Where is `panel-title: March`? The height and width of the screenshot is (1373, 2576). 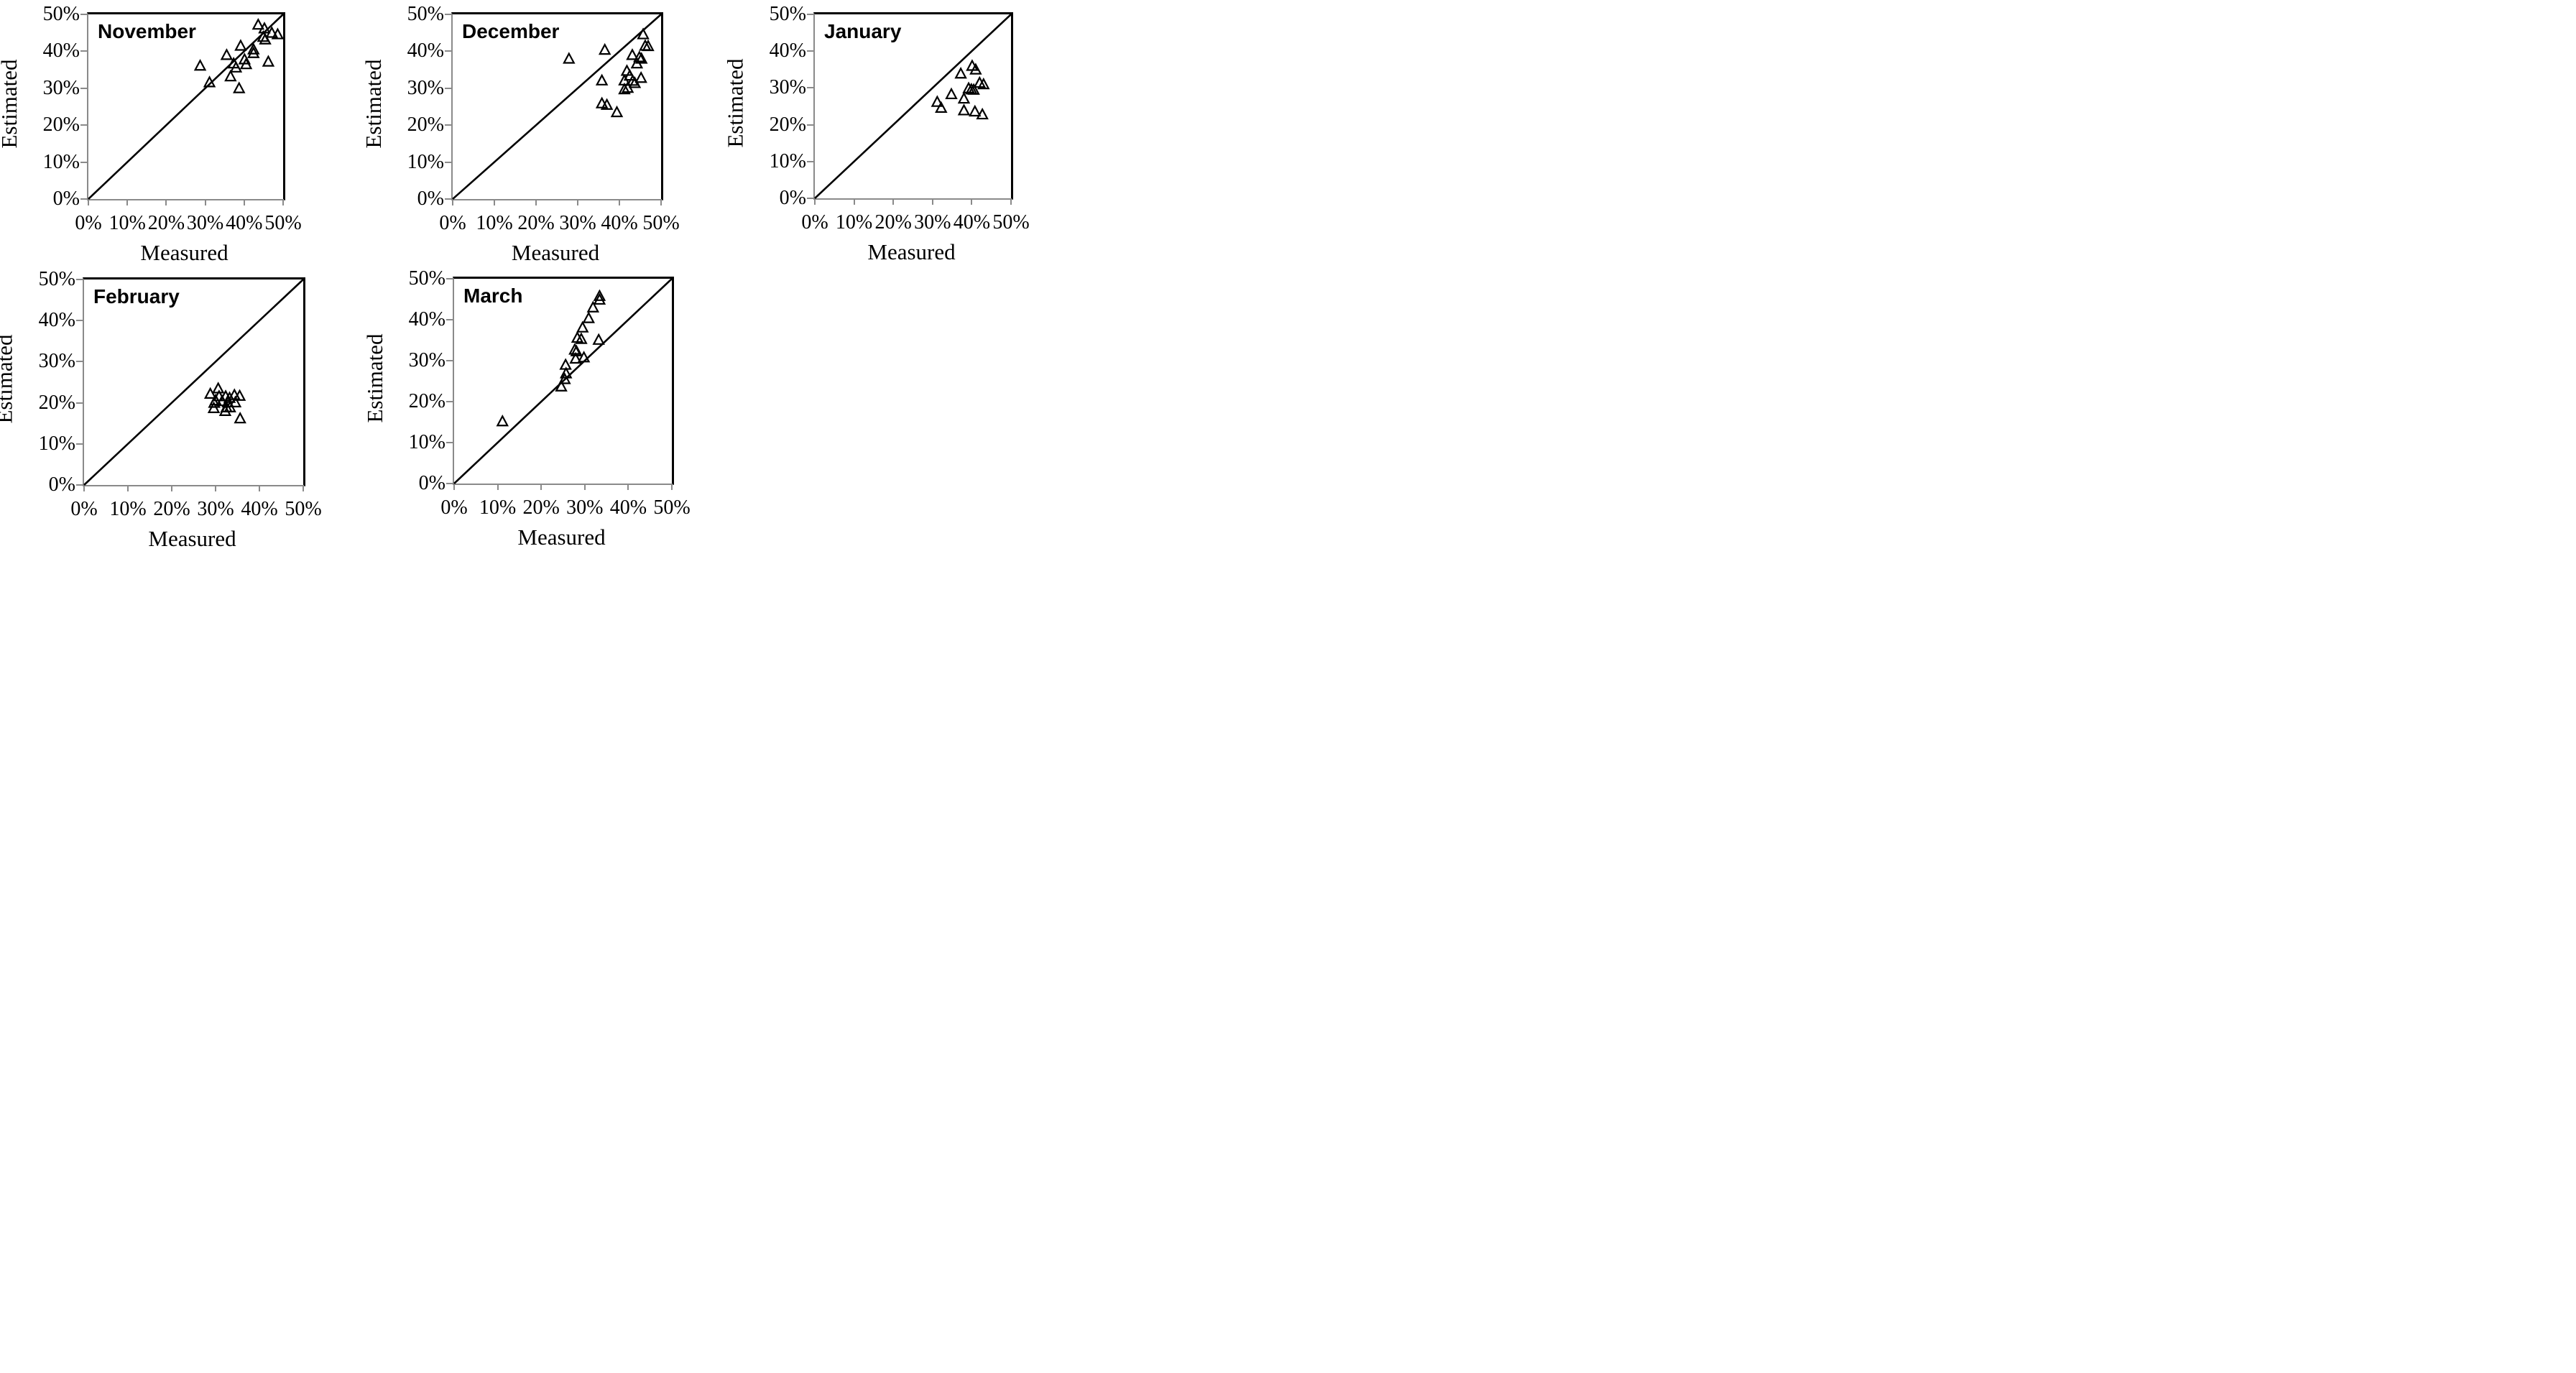
panel-title: March is located at coordinates (493, 296).